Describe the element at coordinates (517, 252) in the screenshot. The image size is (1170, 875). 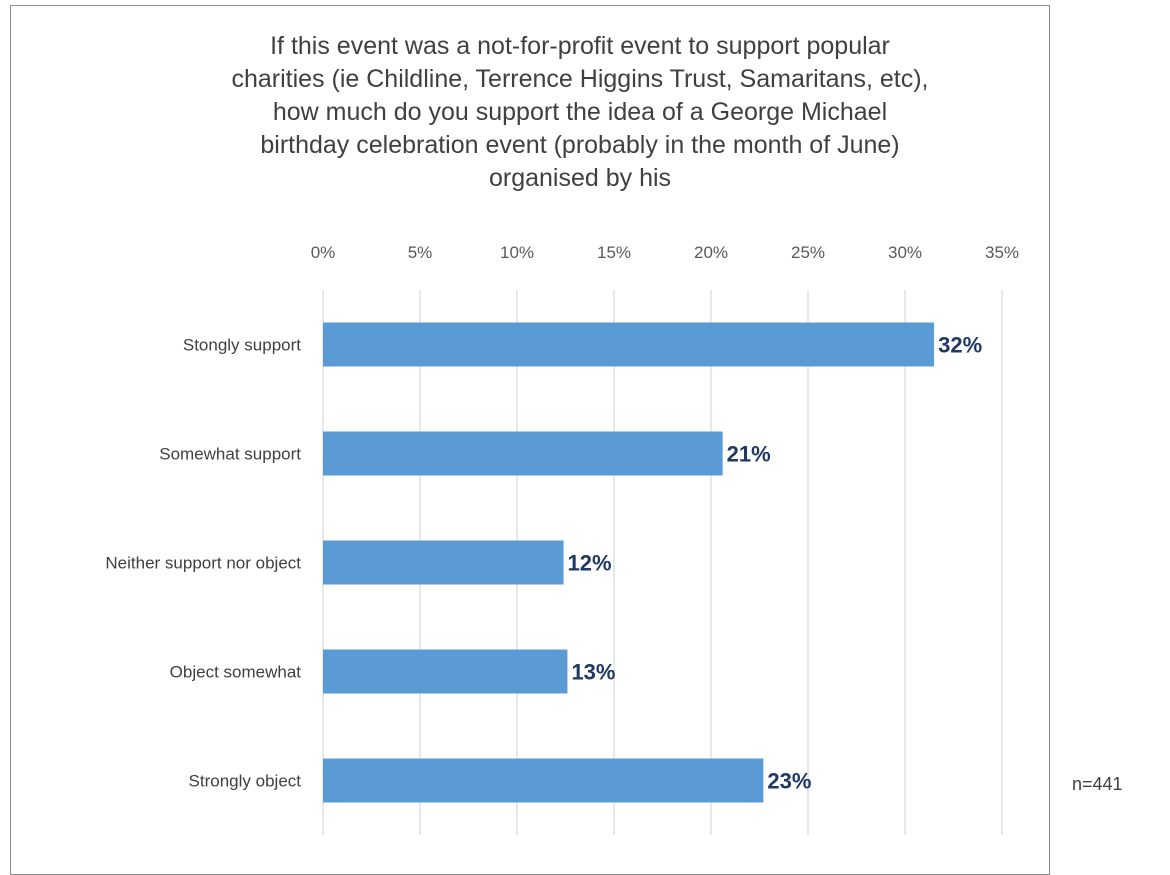
I see `x-tick-label: 10%` at that location.